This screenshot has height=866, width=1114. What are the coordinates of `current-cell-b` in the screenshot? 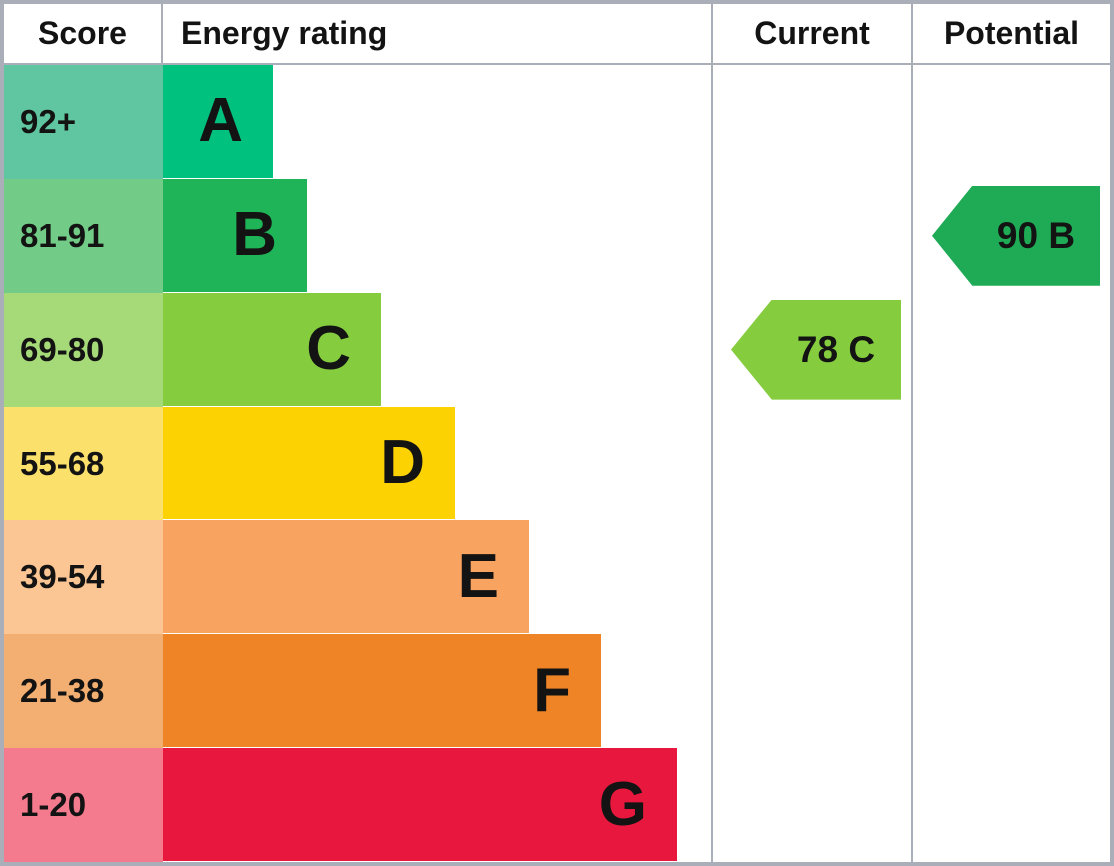 It's located at (811, 235).